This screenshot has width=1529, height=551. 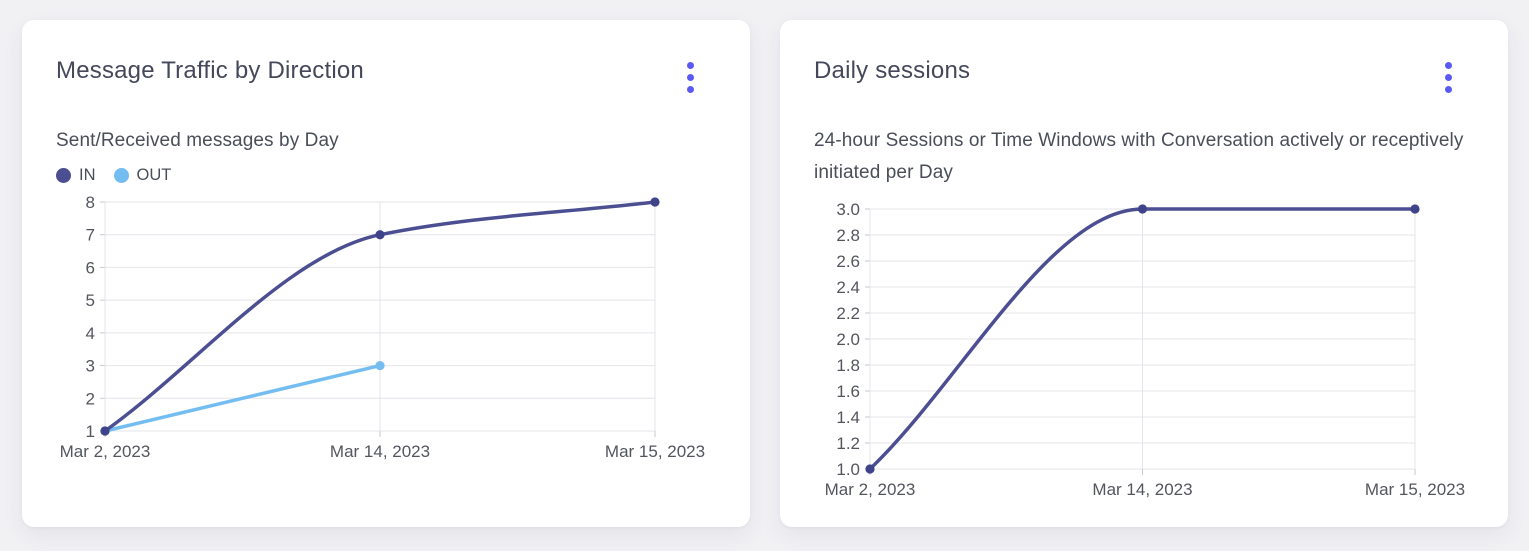 I want to click on legend-item-in: IN, so click(x=76, y=175).